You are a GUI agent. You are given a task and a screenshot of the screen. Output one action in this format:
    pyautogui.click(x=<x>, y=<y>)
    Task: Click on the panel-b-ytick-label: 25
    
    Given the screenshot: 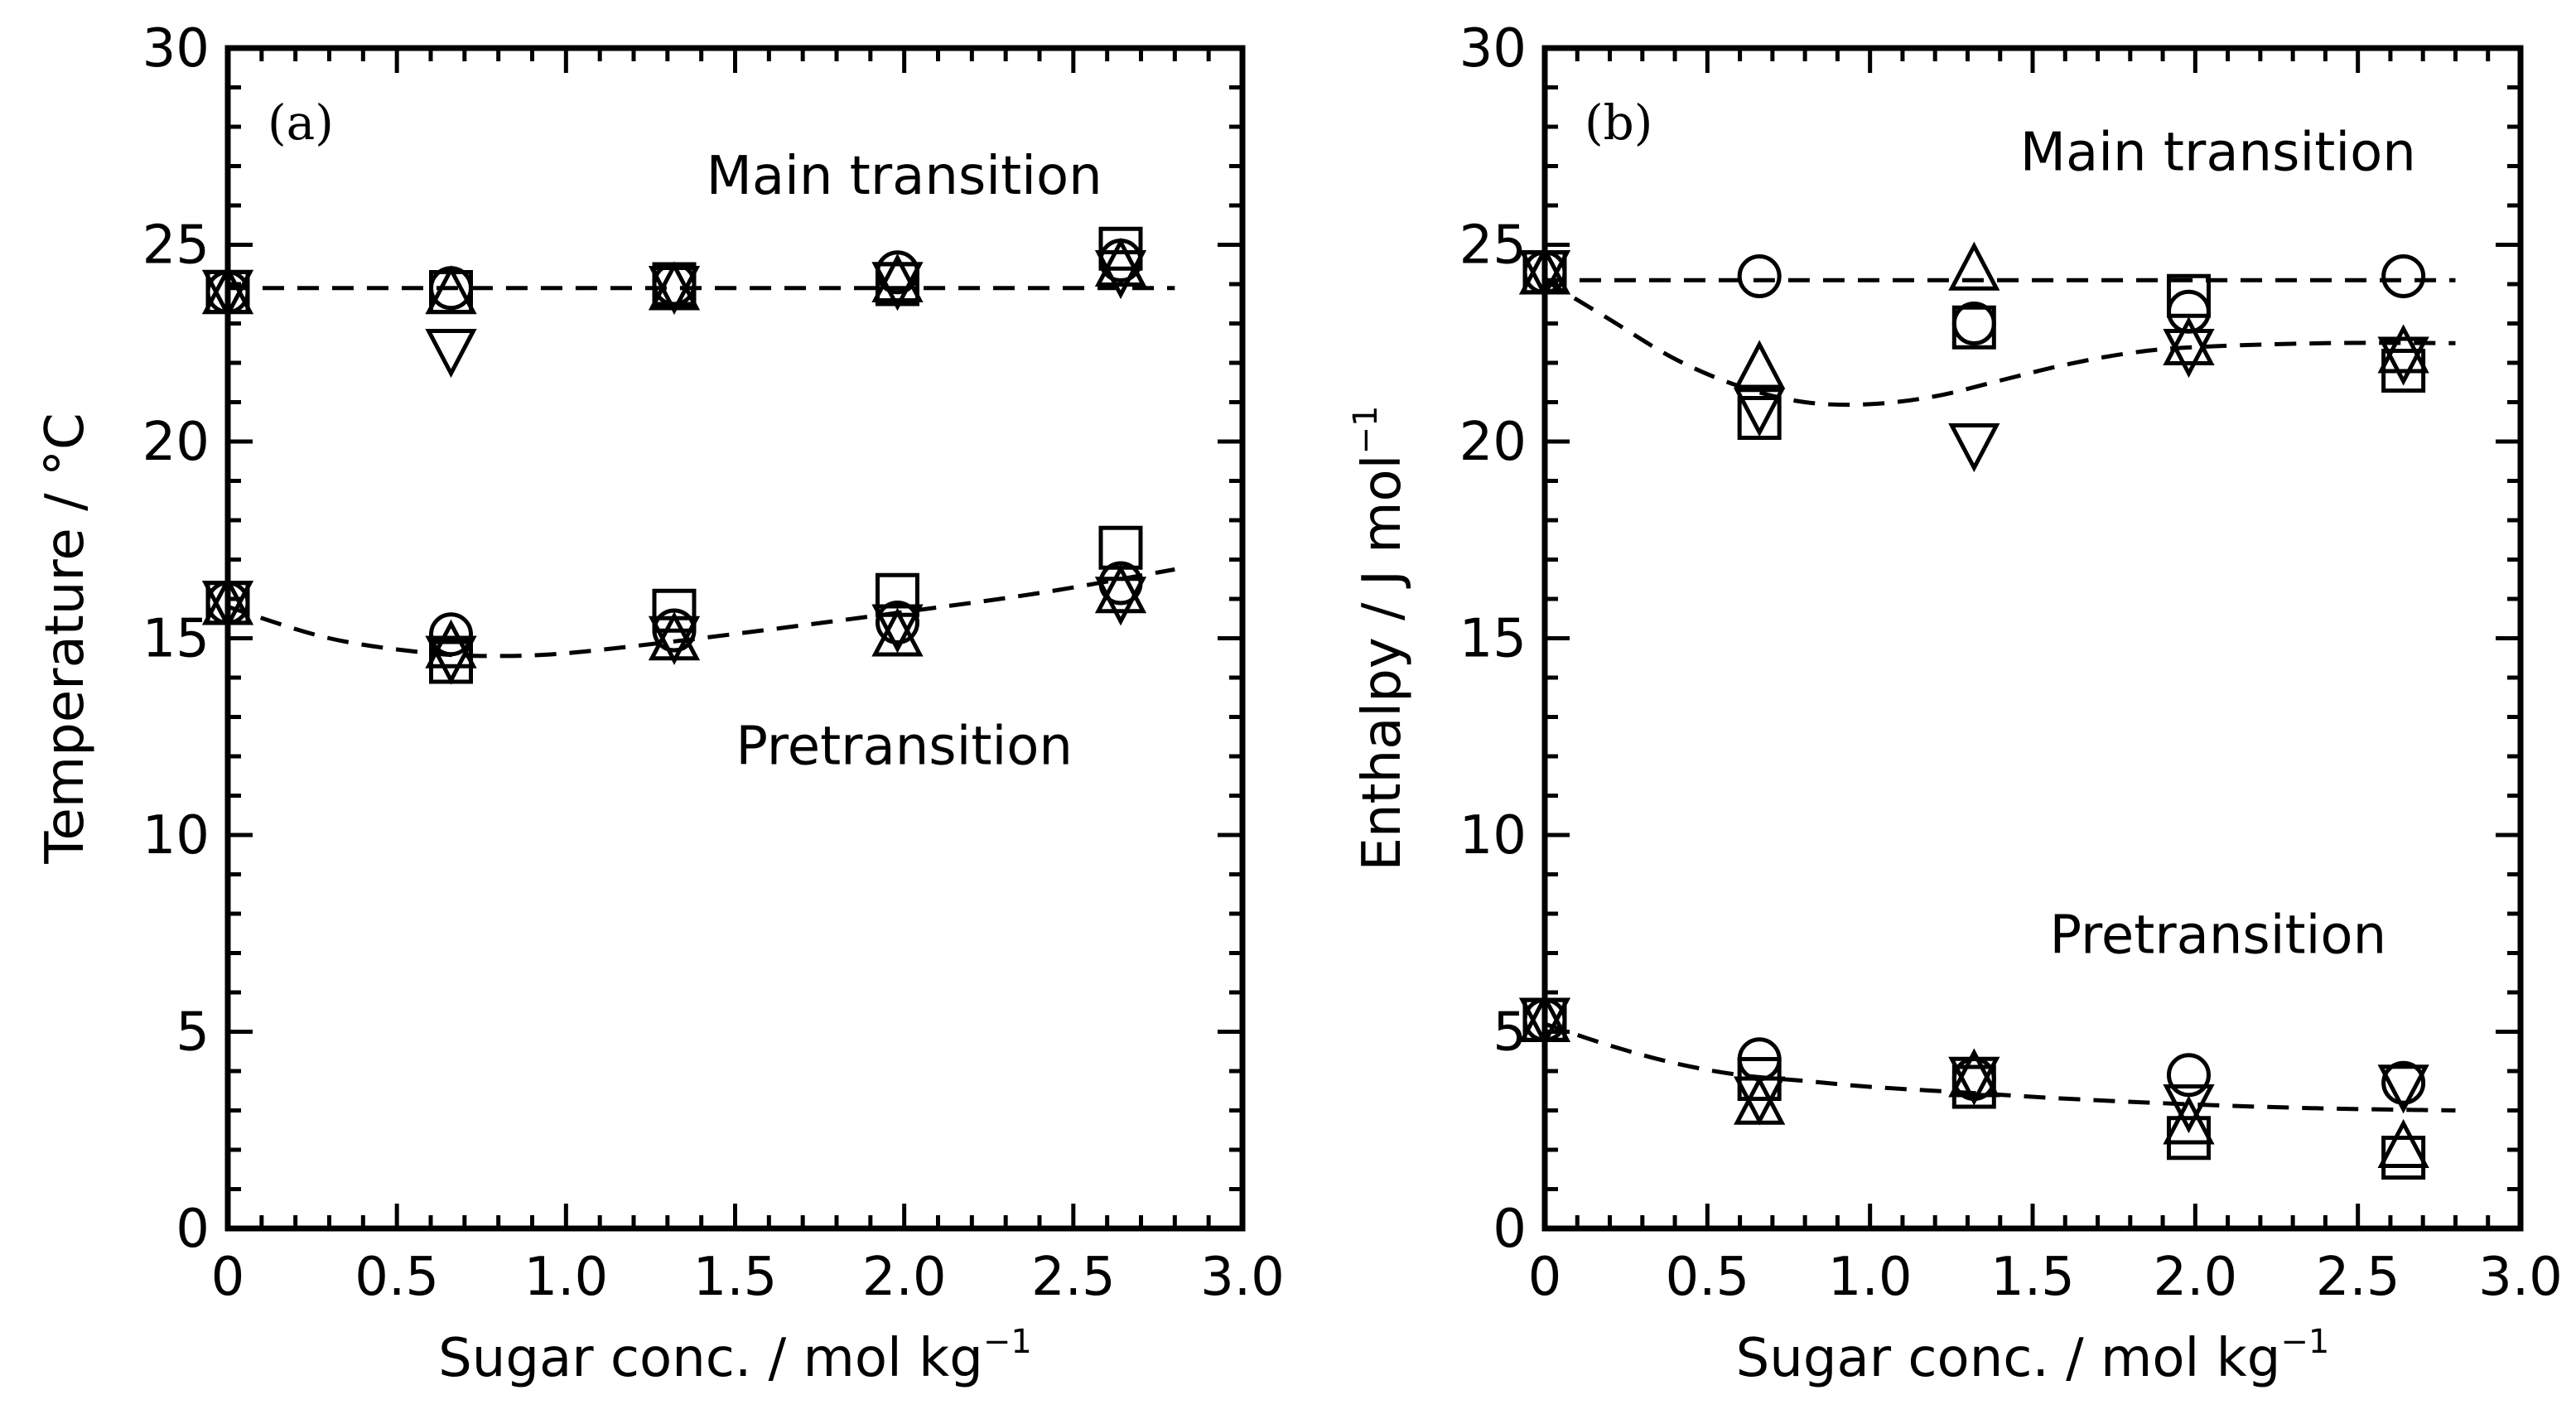 What is the action you would take?
    pyautogui.click(x=1493, y=246)
    